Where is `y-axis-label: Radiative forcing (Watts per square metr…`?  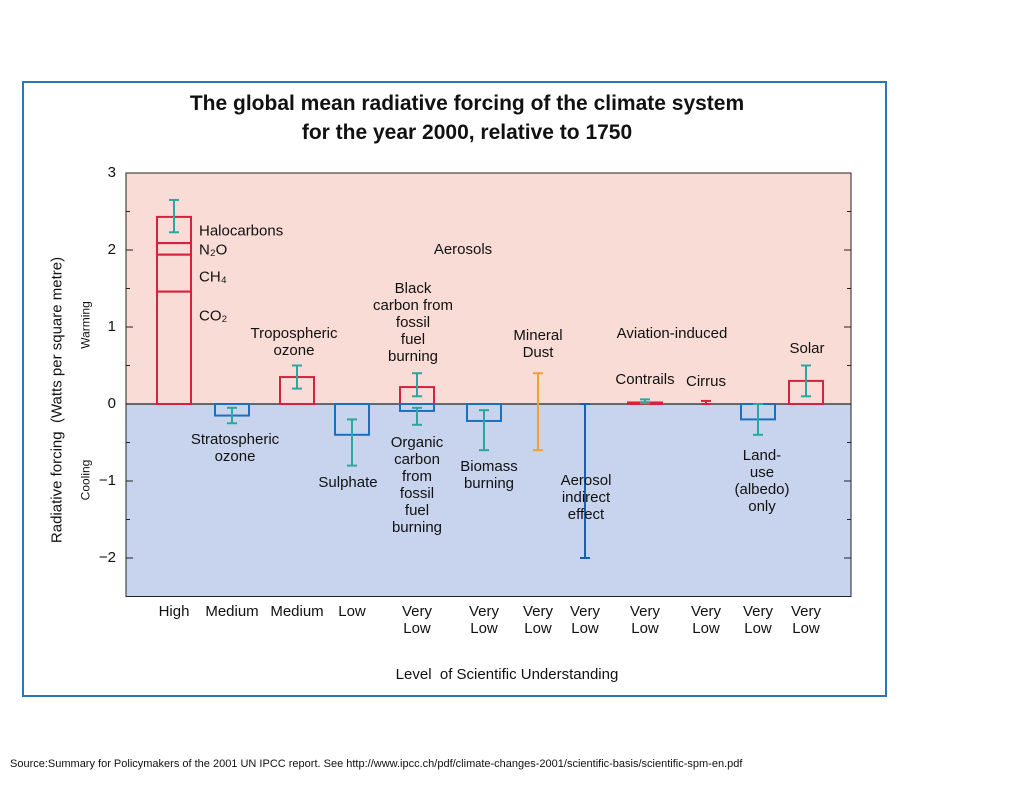
y-axis-label: Radiative forcing (Watts per square metr… is located at coordinates (57, 400).